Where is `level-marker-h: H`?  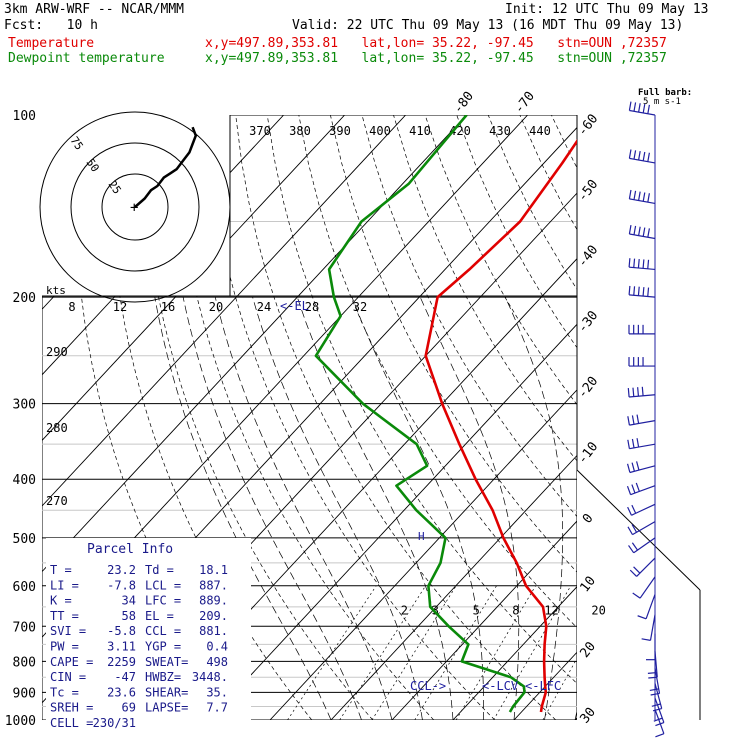 level-marker-h: H is located at coordinates (421, 536).